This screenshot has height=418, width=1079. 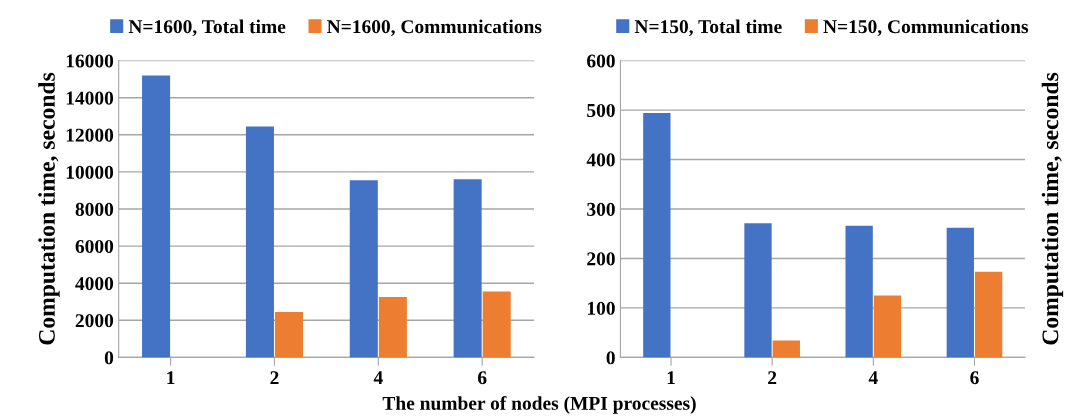 What do you see at coordinates (207, 28) in the screenshot?
I see `legend-label: N=1600, Total time` at bounding box center [207, 28].